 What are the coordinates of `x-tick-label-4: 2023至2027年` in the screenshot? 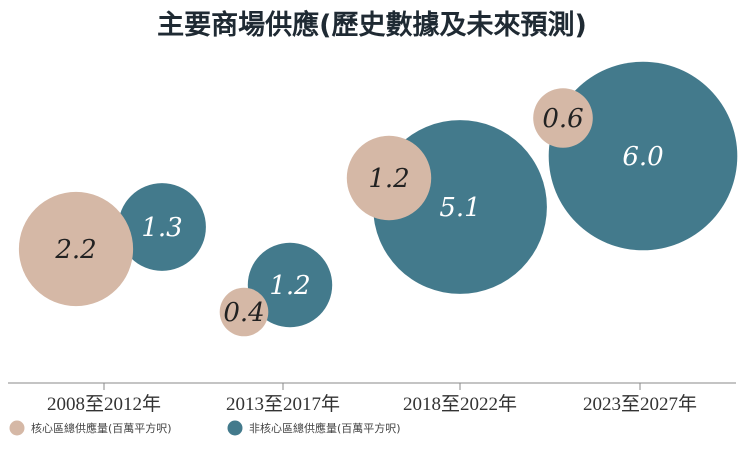 It's located at (640, 404).